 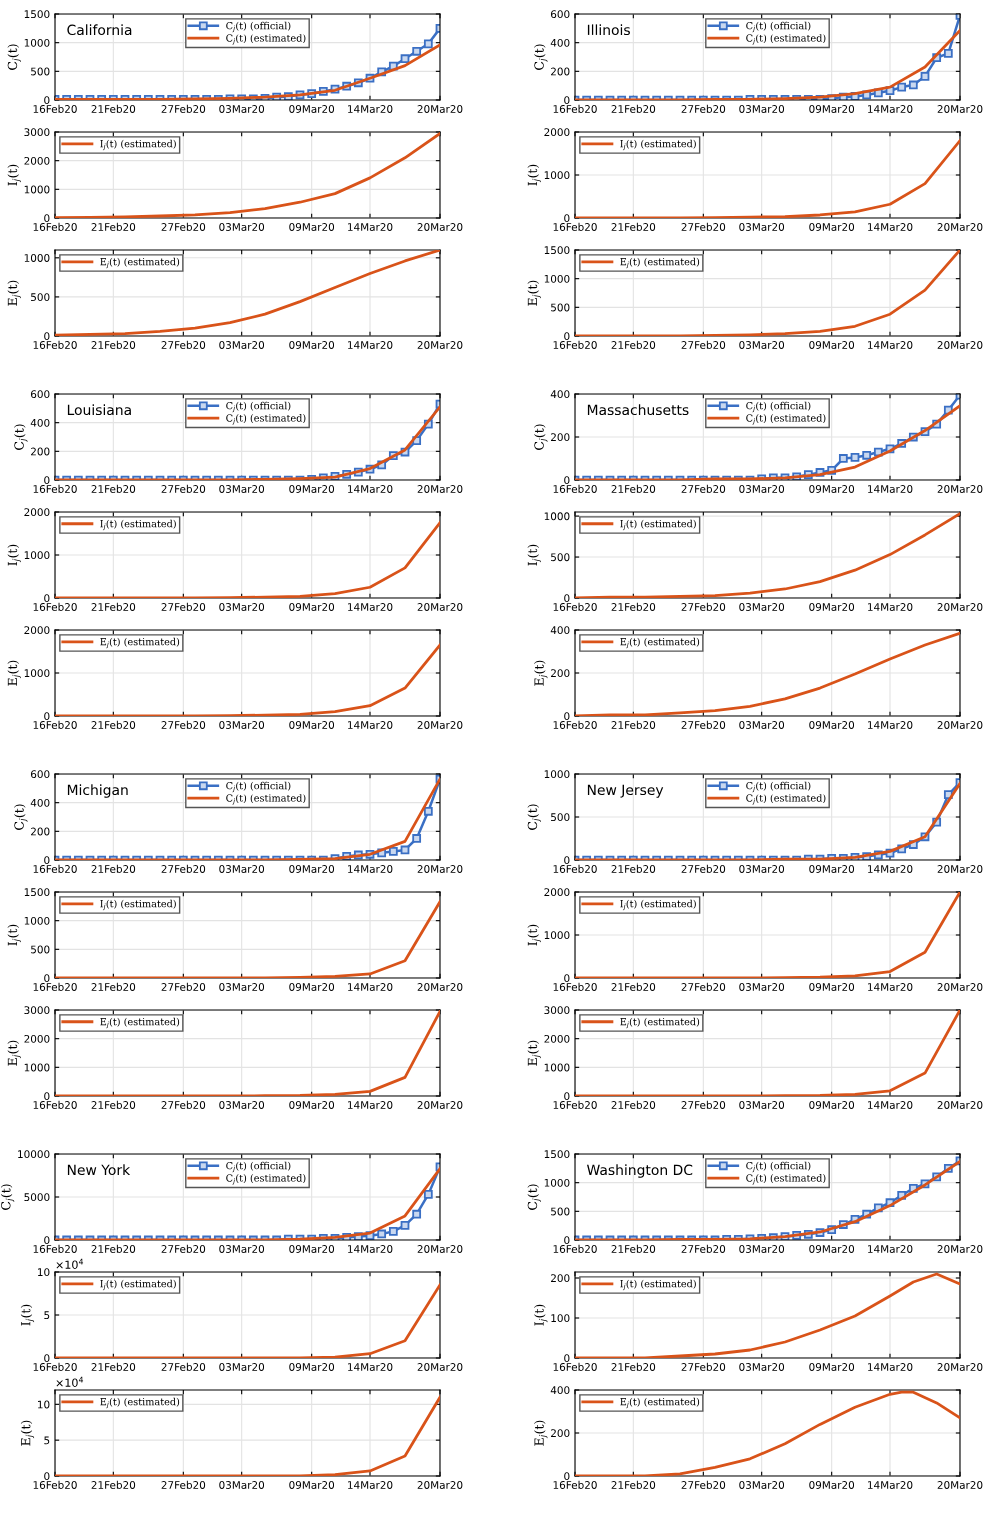 What do you see at coordinates (560, 1318) in the screenshot?
I see `y-tick-label: 100` at bounding box center [560, 1318].